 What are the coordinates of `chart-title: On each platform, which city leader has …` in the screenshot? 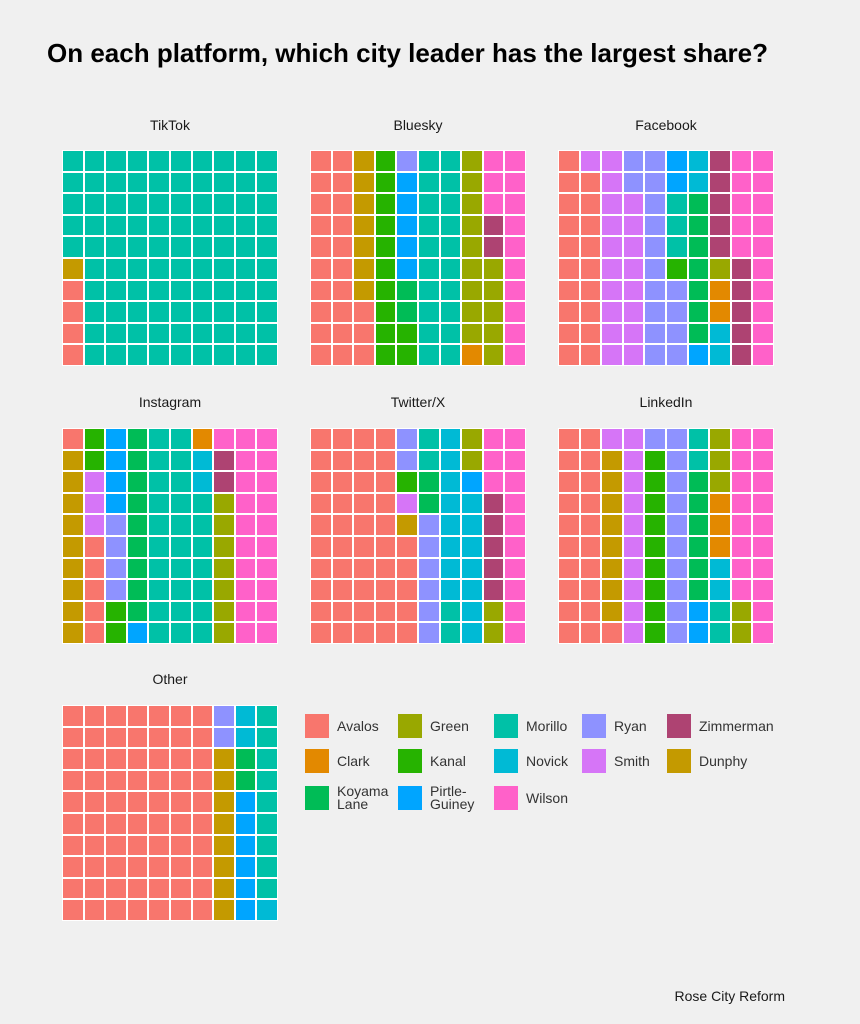 It's located at (408, 53).